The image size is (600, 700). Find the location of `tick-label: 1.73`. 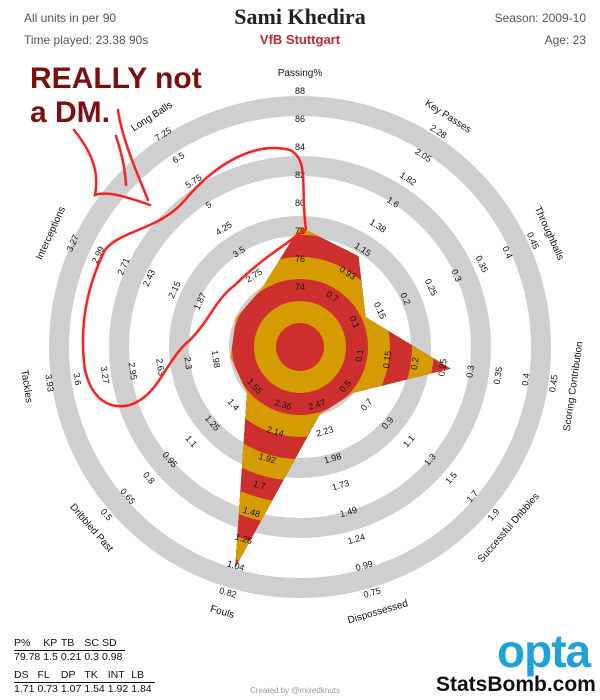

tick-label: 1.73 is located at coordinates (341, 485).